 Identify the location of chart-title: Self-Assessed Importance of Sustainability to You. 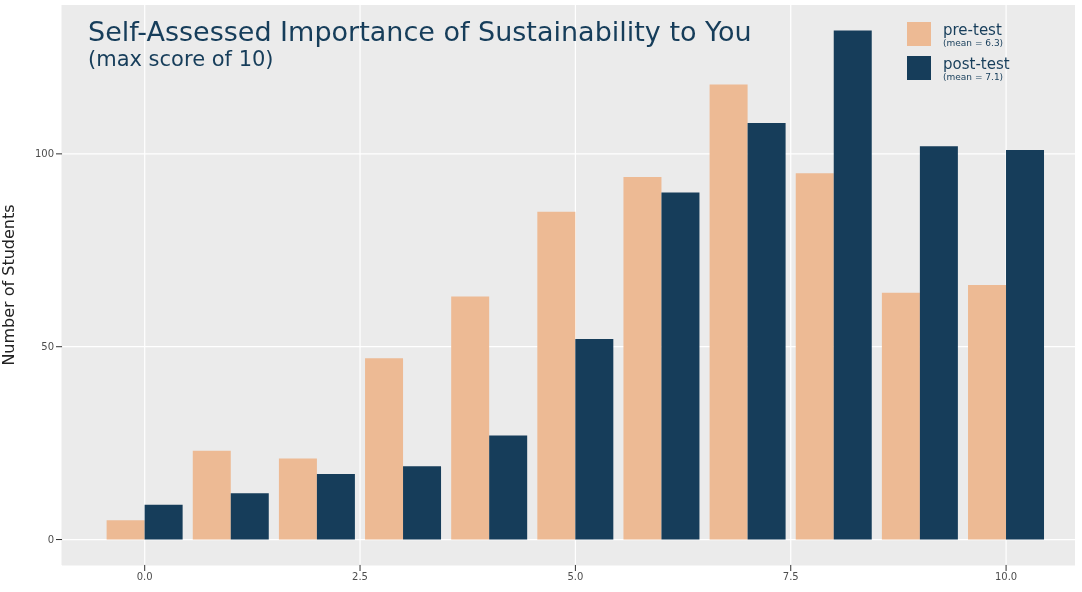
(420, 31).